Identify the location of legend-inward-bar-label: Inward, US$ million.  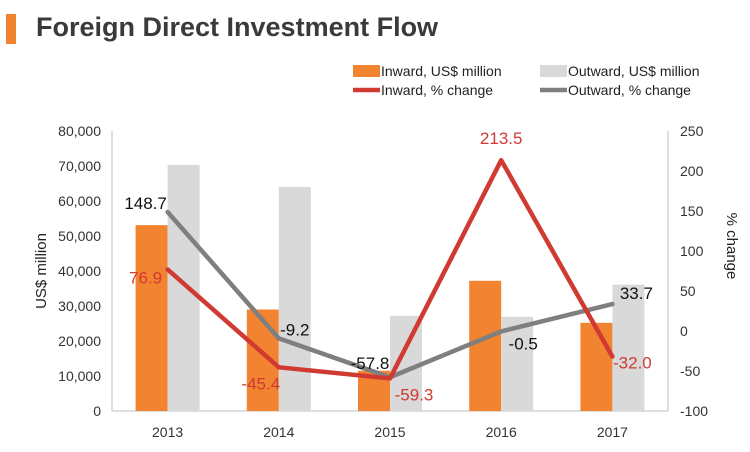
(441, 71).